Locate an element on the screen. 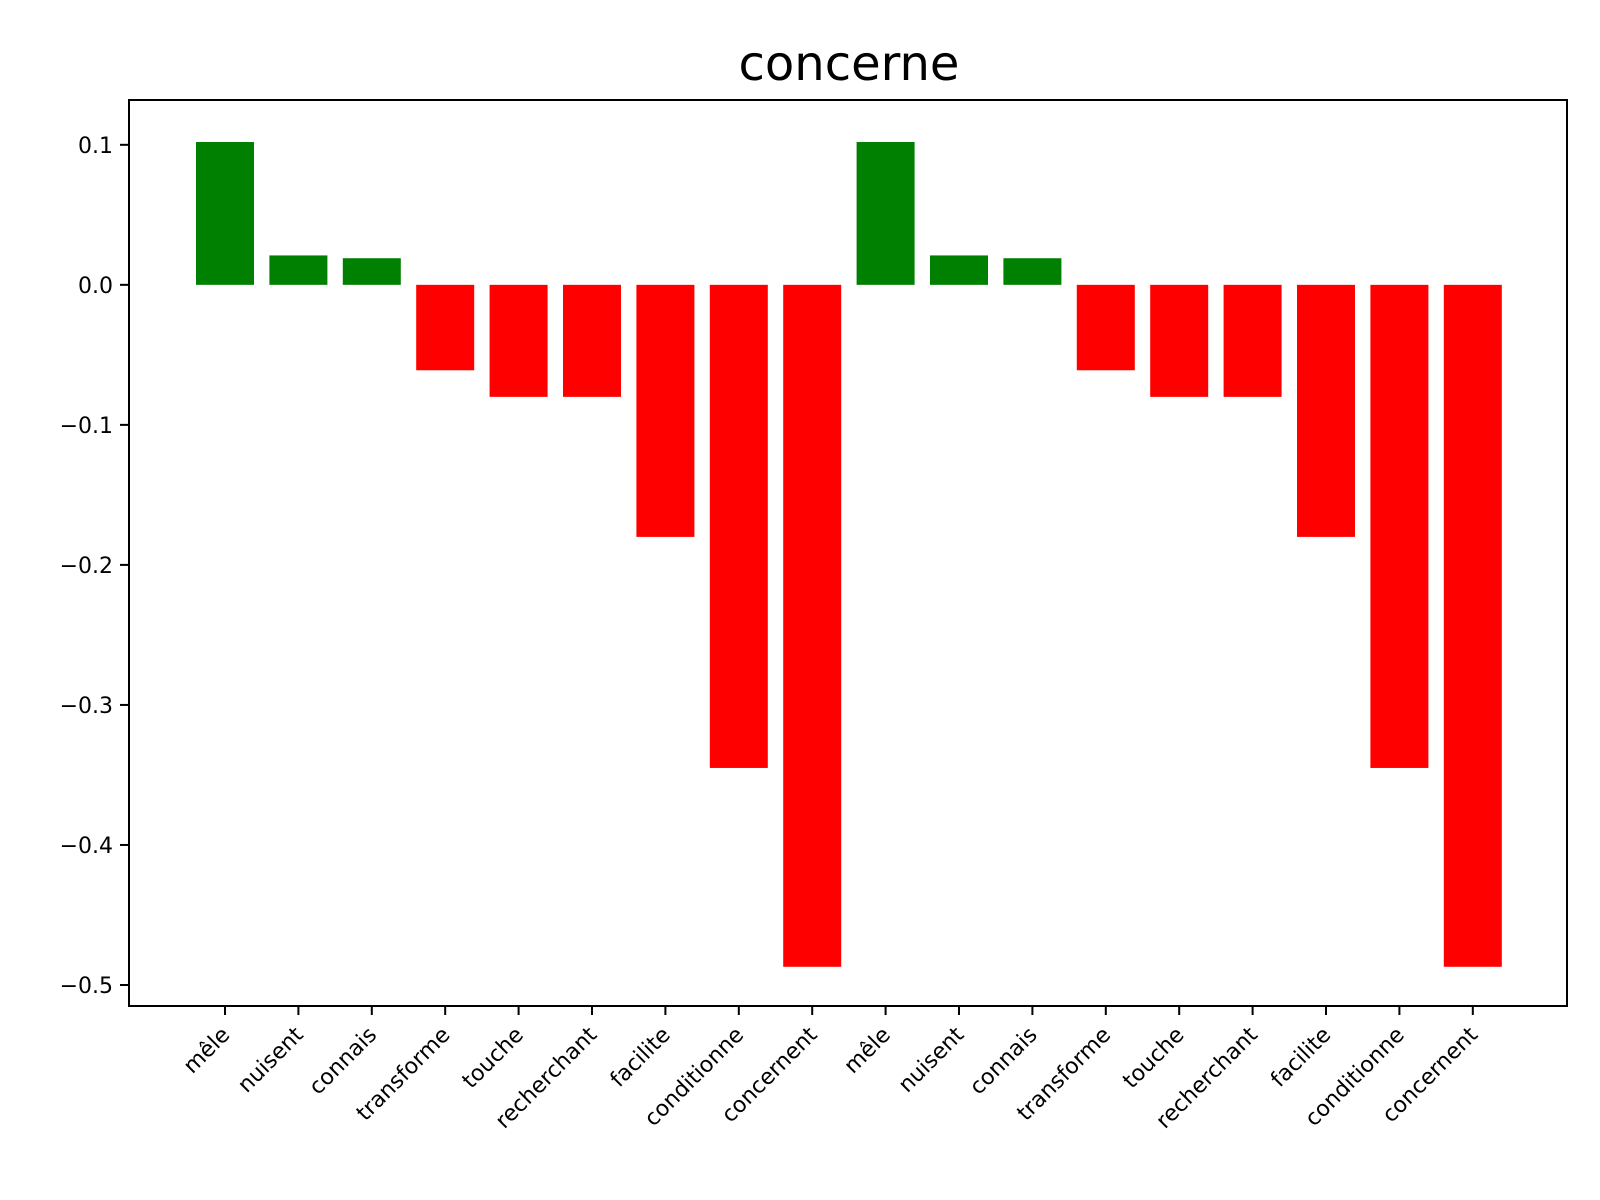 This screenshot has width=1600, height=1200. y-tick-label: −0.1 is located at coordinates (86, 426).